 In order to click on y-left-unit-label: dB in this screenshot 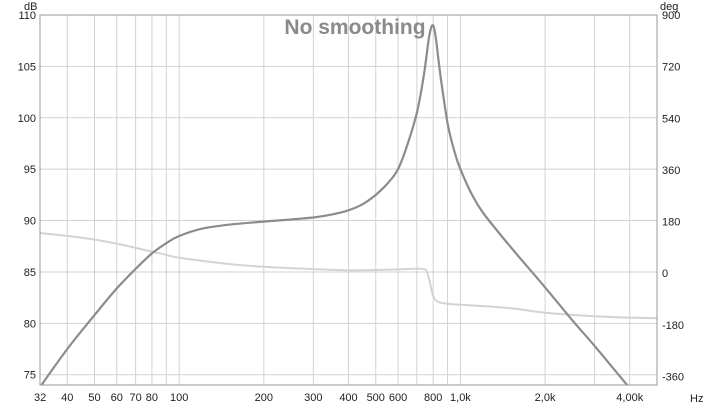, I will do `click(30, 7)`.